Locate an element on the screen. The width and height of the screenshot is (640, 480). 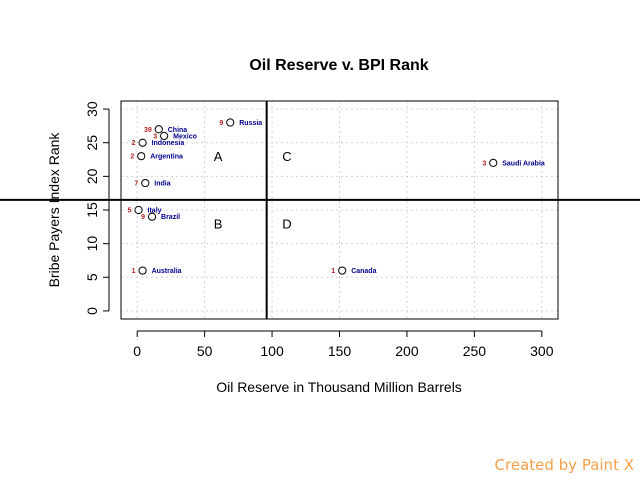
x-axis-label: Oil Reserve in Thousand Million Barrels is located at coordinates (339, 387).